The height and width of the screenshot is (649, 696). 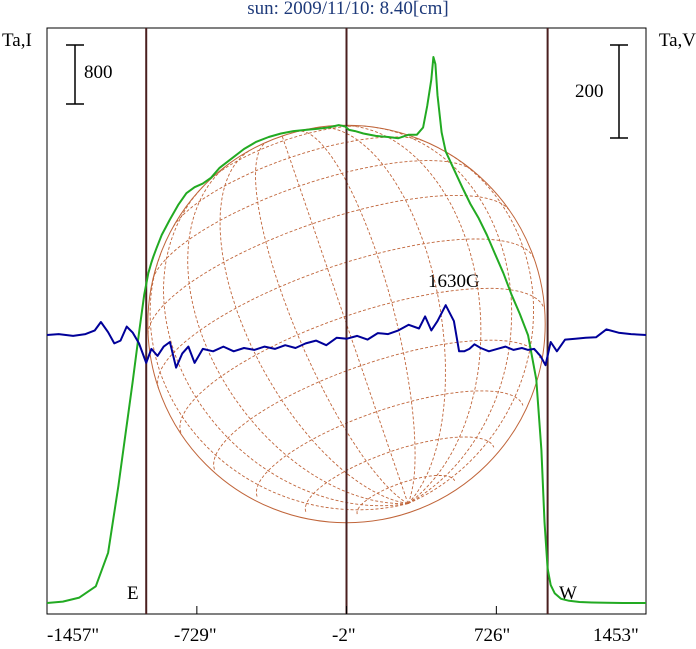 I want to click on active-region-annotation: 1630G, so click(x=454, y=281).